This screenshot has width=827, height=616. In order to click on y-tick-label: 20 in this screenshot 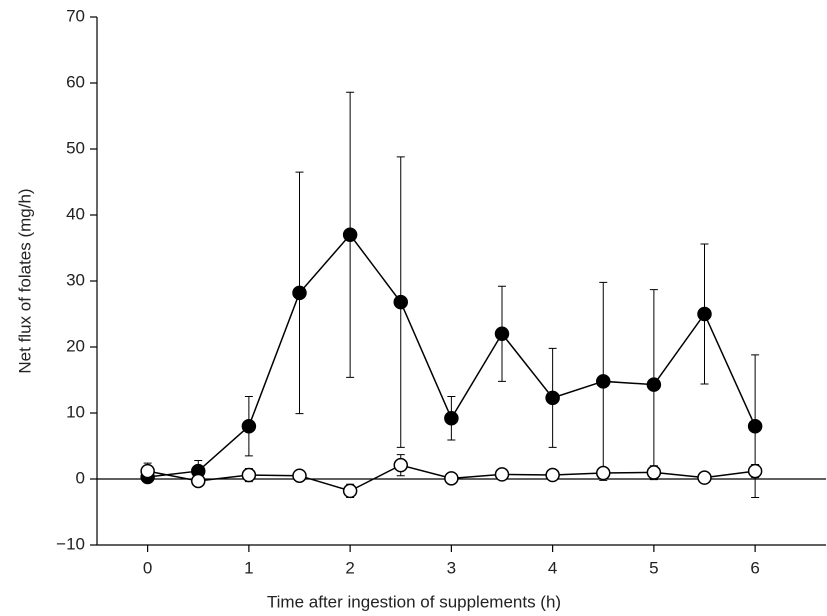, I will do `click(75, 345)`.